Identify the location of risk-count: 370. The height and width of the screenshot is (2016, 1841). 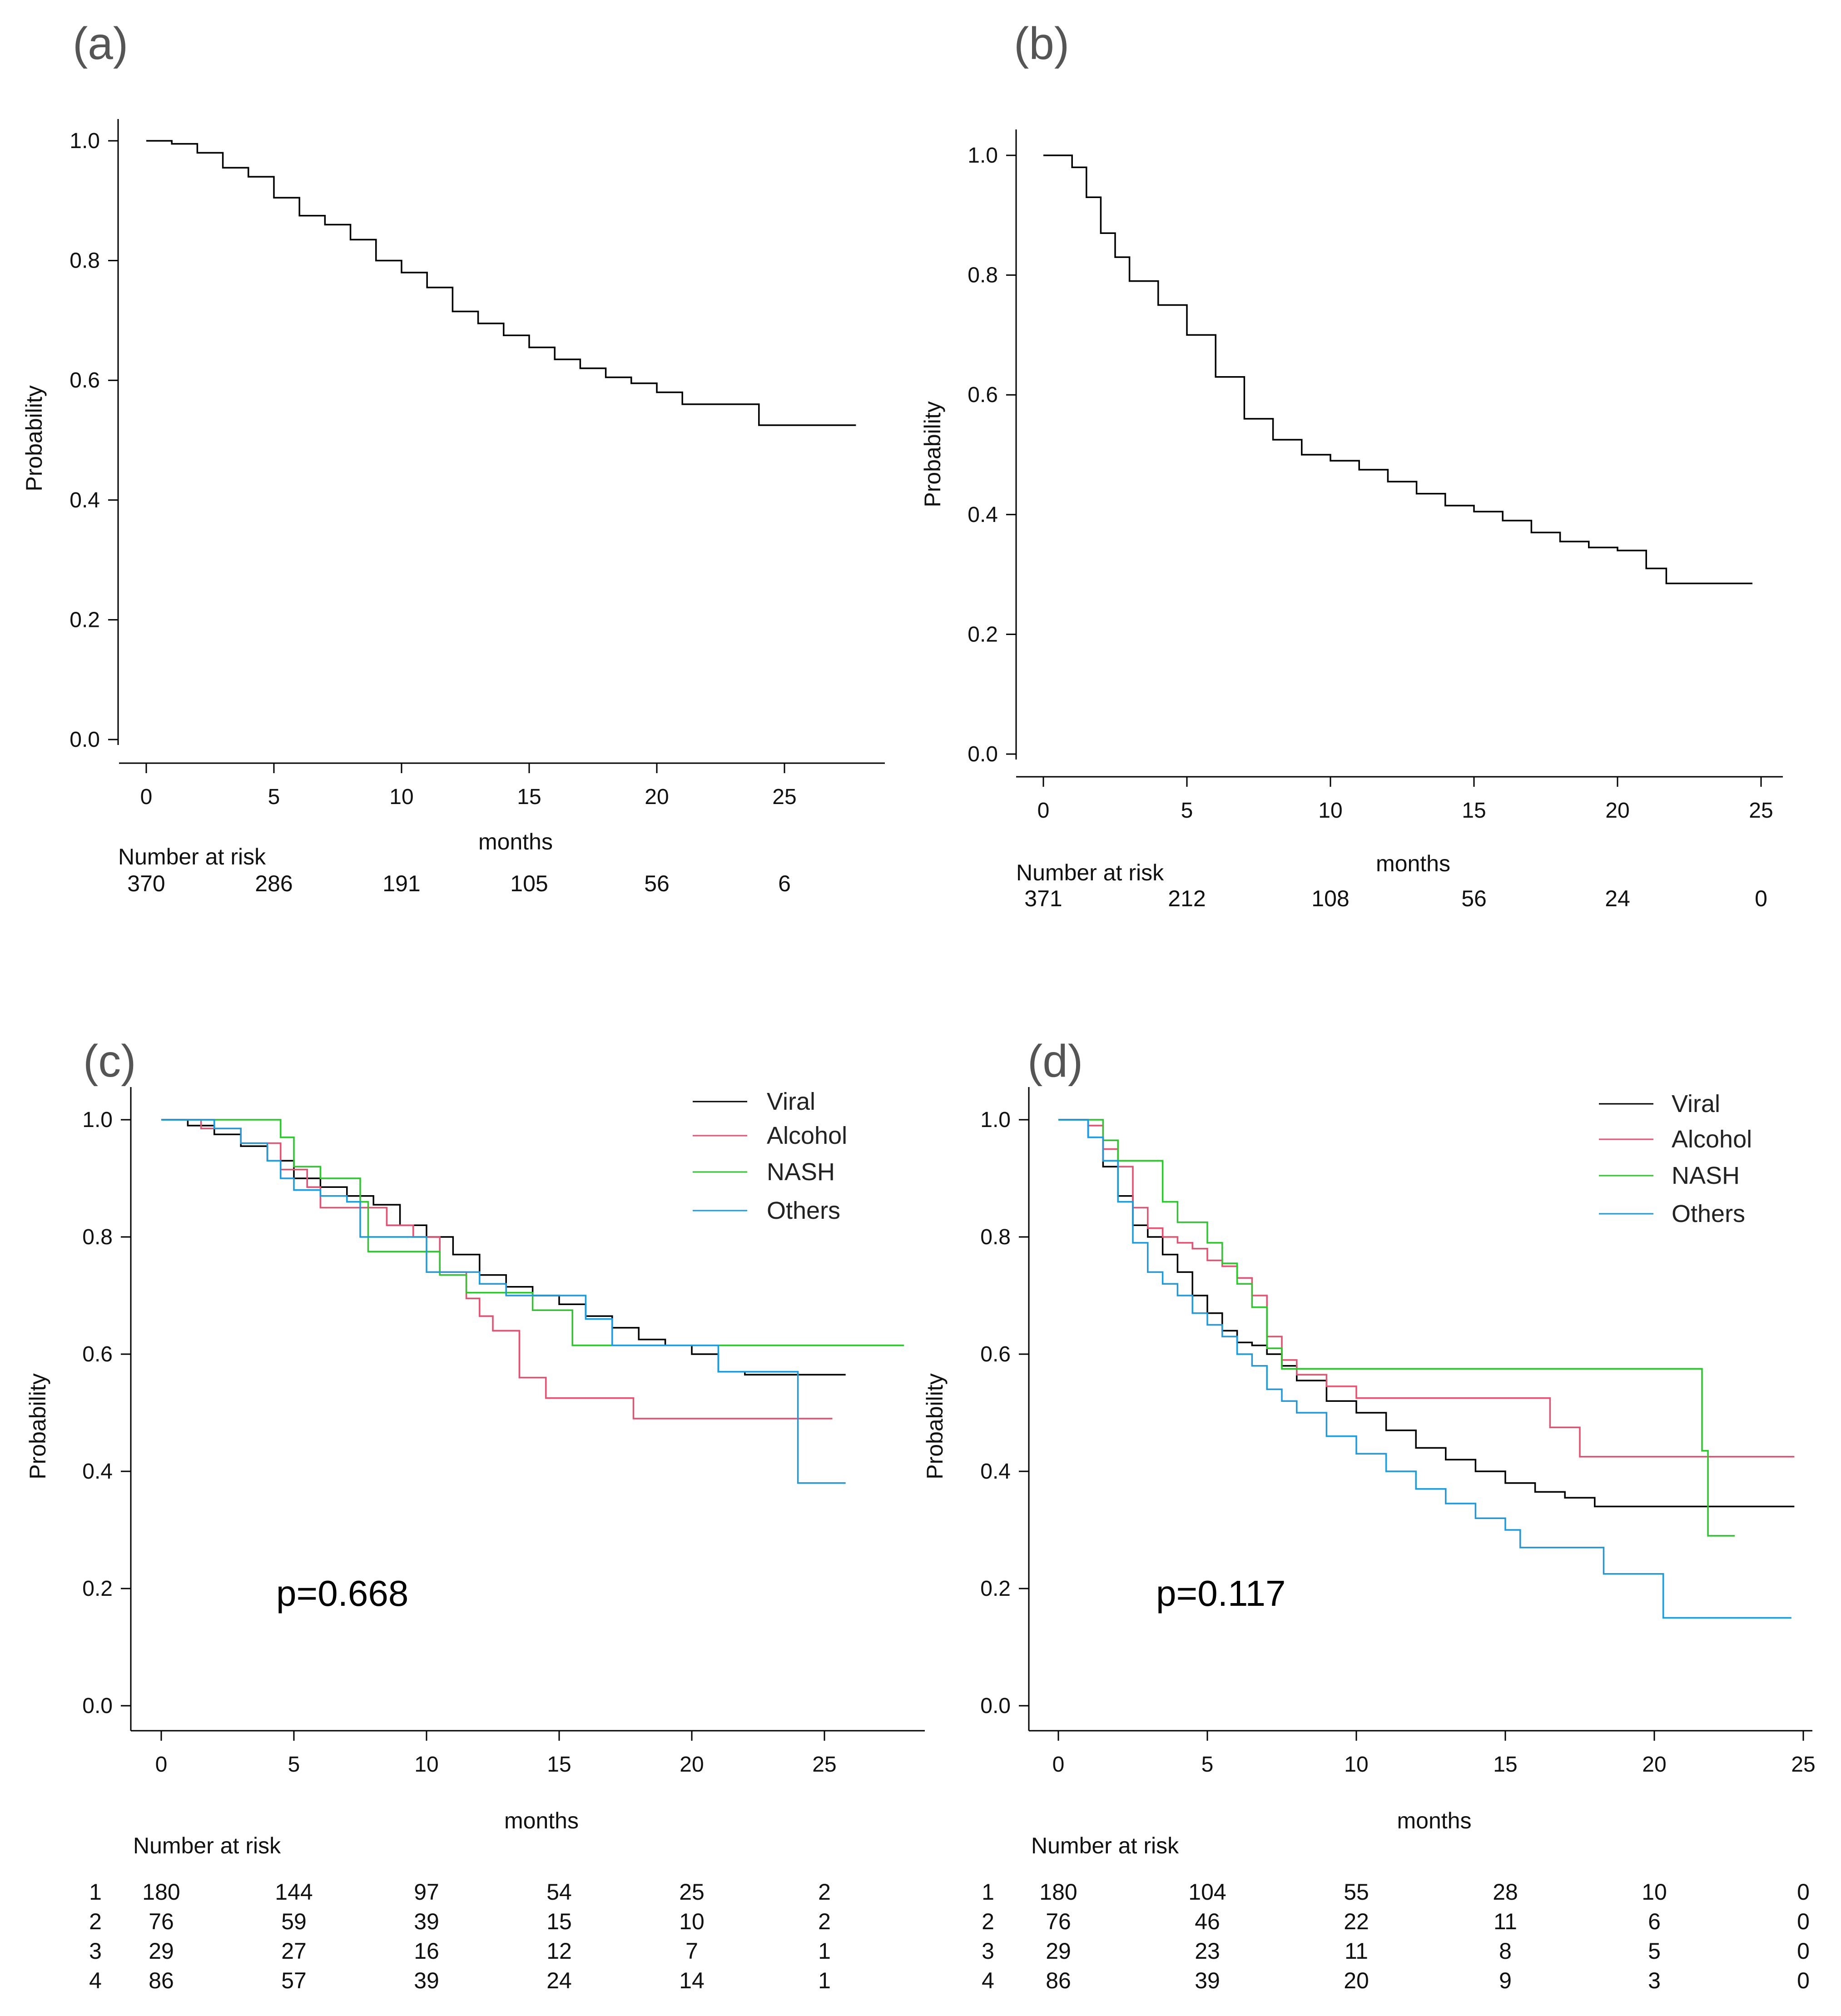
(146, 883).